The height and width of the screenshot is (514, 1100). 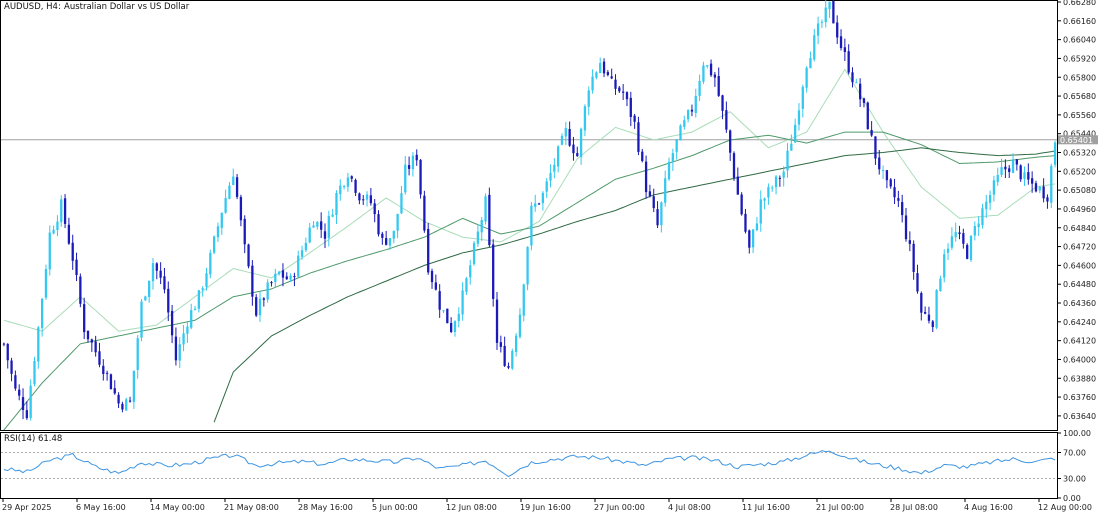 What do you see at coordinates (546, 466) in the screenshot?
I see `rsi-pane: 100.00 70.00 30.00 0.00 RSI(14) 61.48` at bounding box center [546, 466].